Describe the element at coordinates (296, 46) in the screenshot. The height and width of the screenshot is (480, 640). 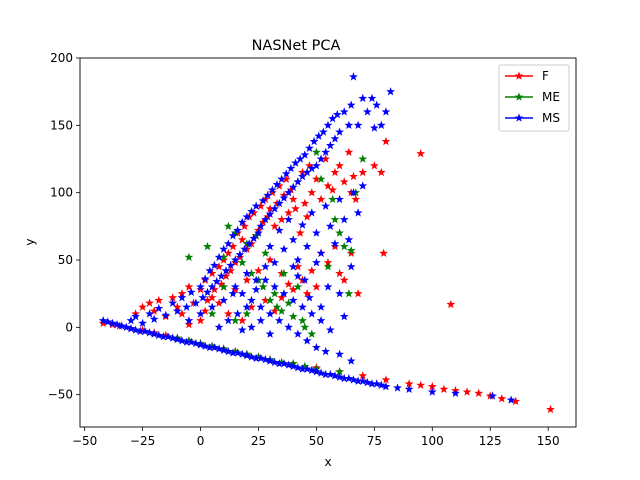
I see `chart-title: NASNet PCA` at that location.